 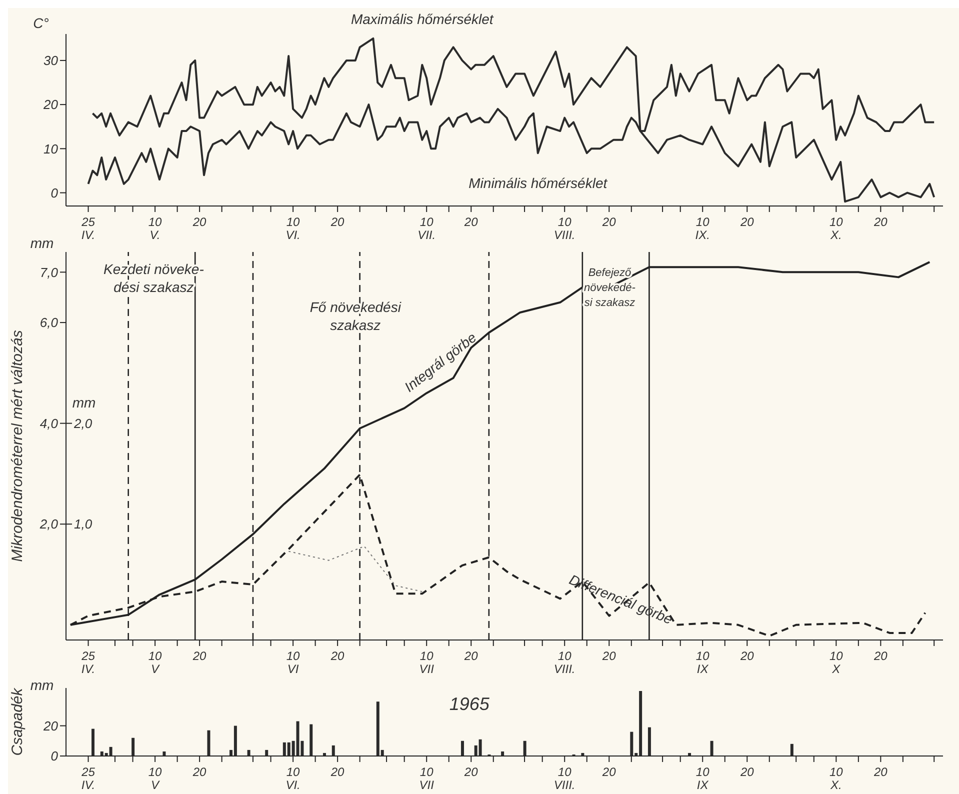 What do you see at coordinates (17, 721) in the screenshot?
I see `y-axis-title: Csapadék` at bounding box center [17, 721].